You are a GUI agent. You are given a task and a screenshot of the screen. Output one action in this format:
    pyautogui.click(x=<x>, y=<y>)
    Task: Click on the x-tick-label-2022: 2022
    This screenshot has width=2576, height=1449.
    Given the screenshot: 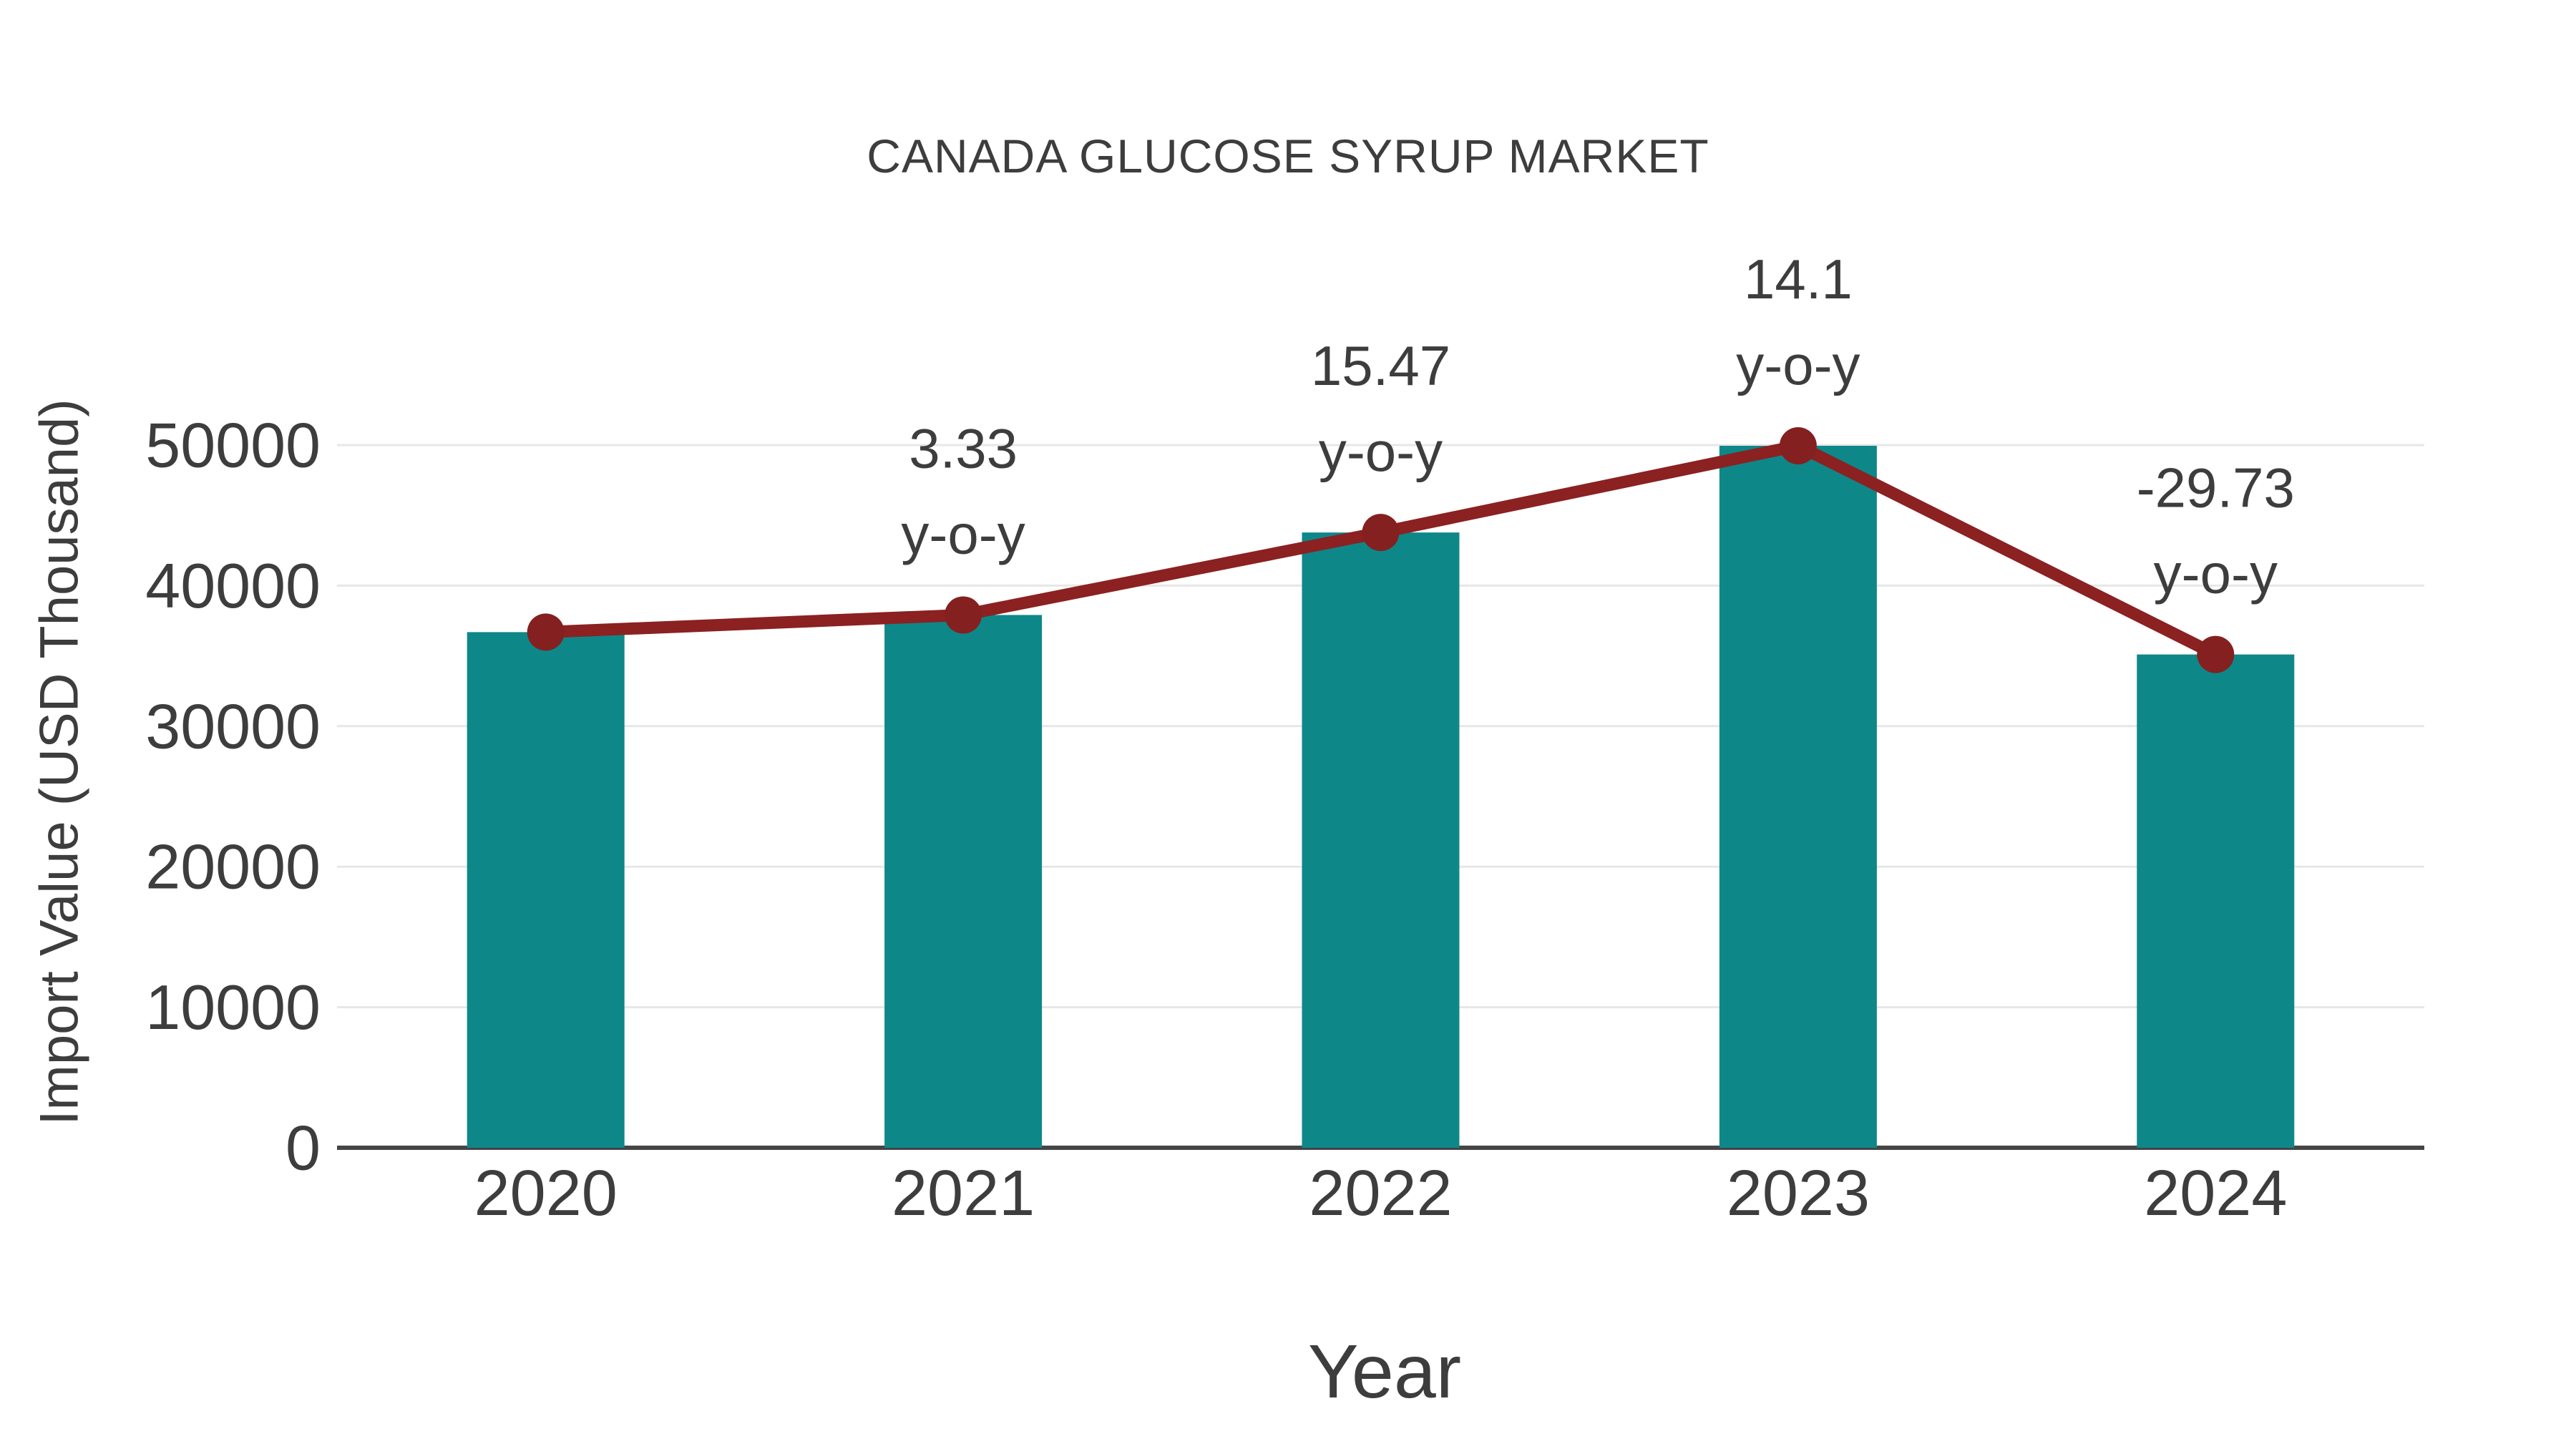 What is the action you would take?
    pyautogui.click(x=1380, y=1193)
    